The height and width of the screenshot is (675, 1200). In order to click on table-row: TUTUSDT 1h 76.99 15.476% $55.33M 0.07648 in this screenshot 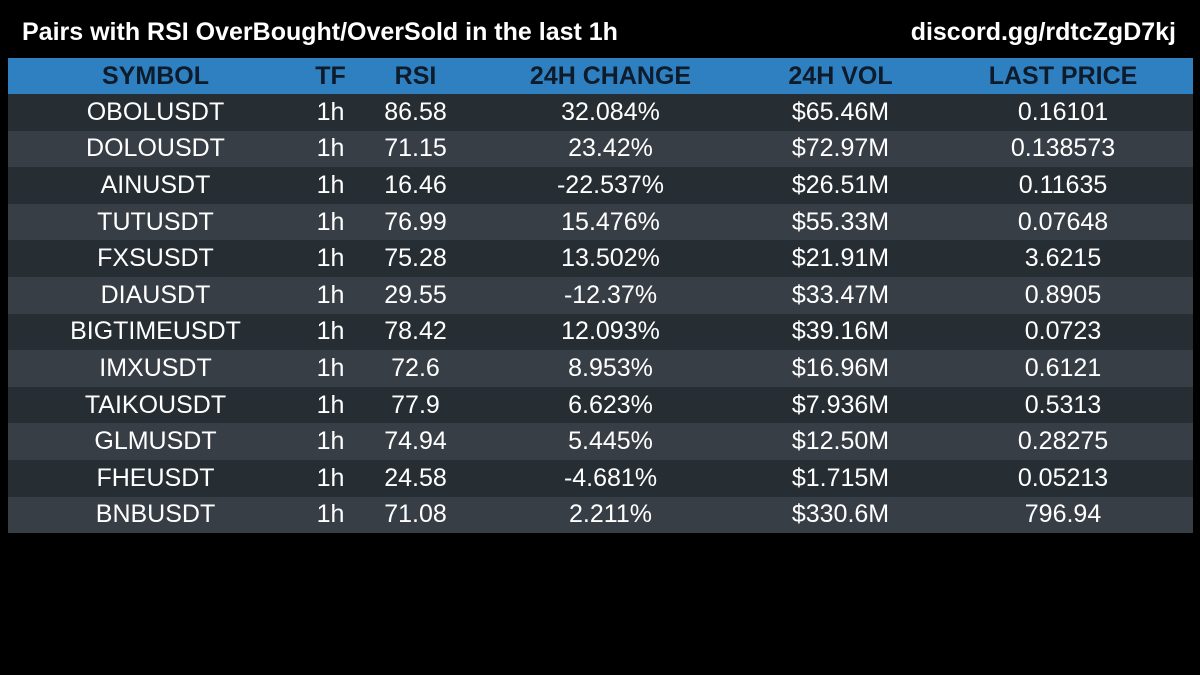, I will do `click(600, 222)`.